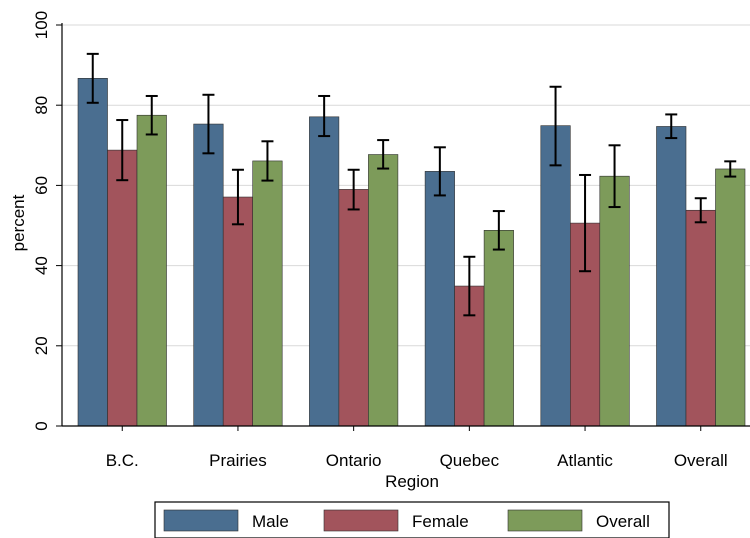 This screenshot has width=750, height=538. What do you see at coordinates (18, 222) in the screenshot?
I see `y-axis-title: percent` at bounding box center [18, 222].